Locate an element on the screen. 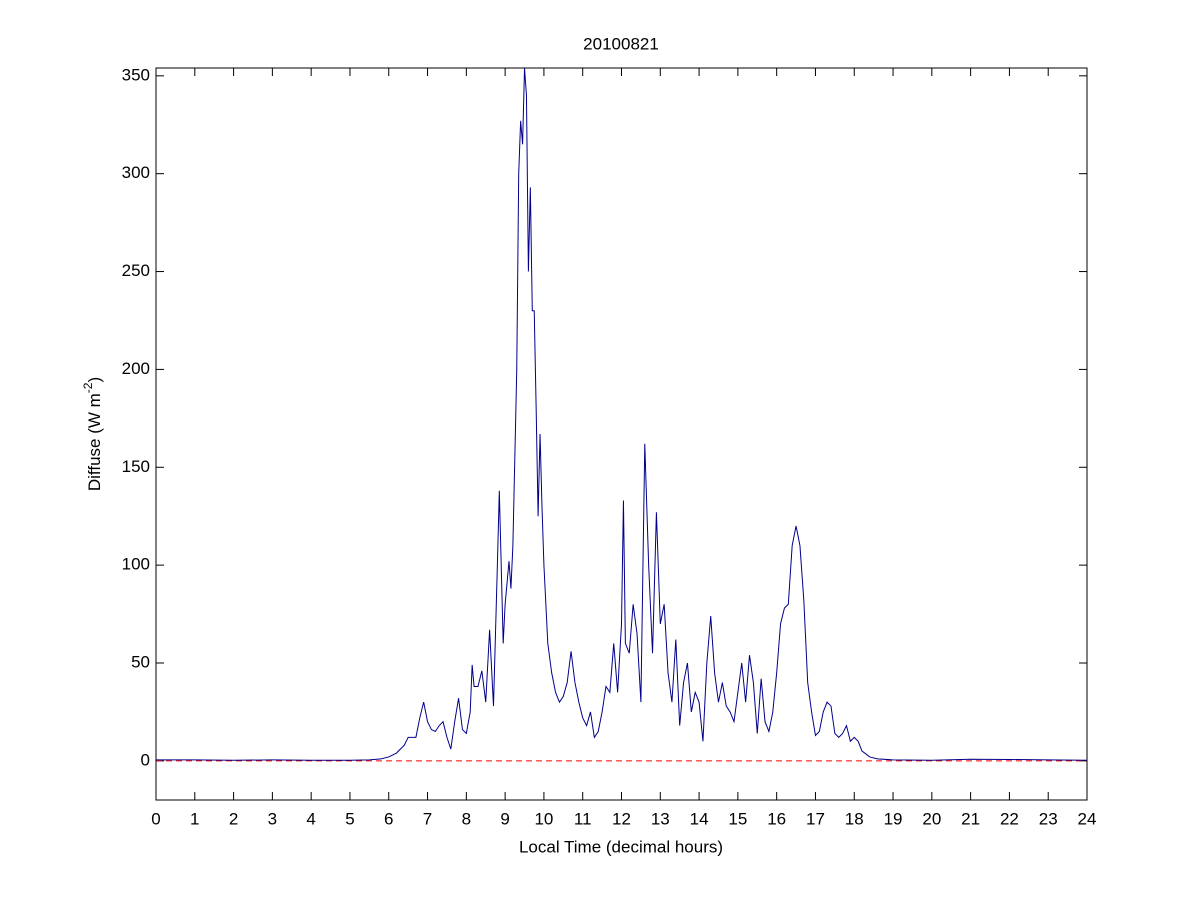  x-tick-label: 1 is located at coordinates (194, 818).